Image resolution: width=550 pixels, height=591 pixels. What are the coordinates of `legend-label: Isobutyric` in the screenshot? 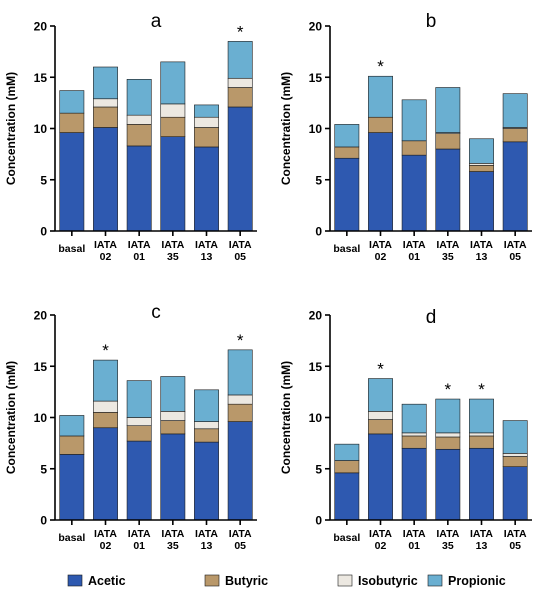 It's located at (388, 581).